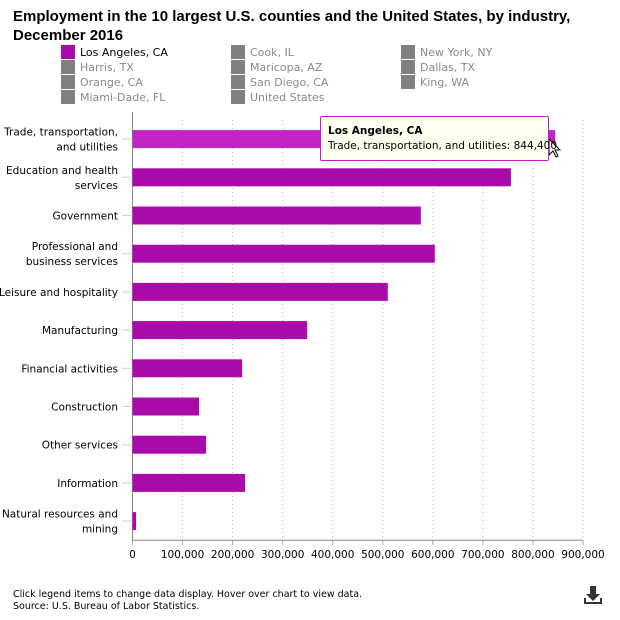  What do you see at coordinates (85, 217) in the screenshot?
I see `y-tick-label: Government` at bounding box center [85, 217].